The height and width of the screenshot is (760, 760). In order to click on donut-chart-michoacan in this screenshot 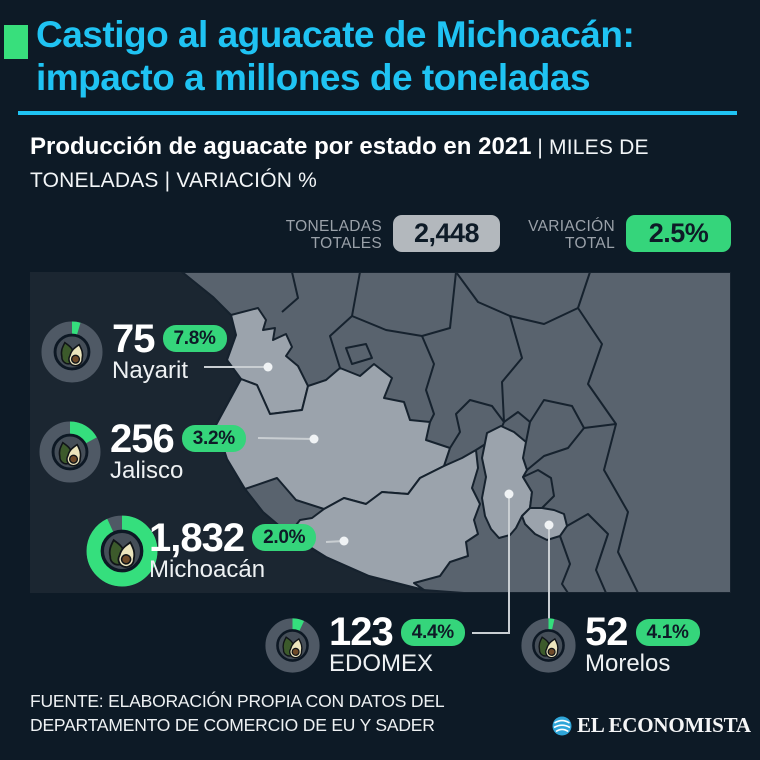, I will do `click(122, 551)`.